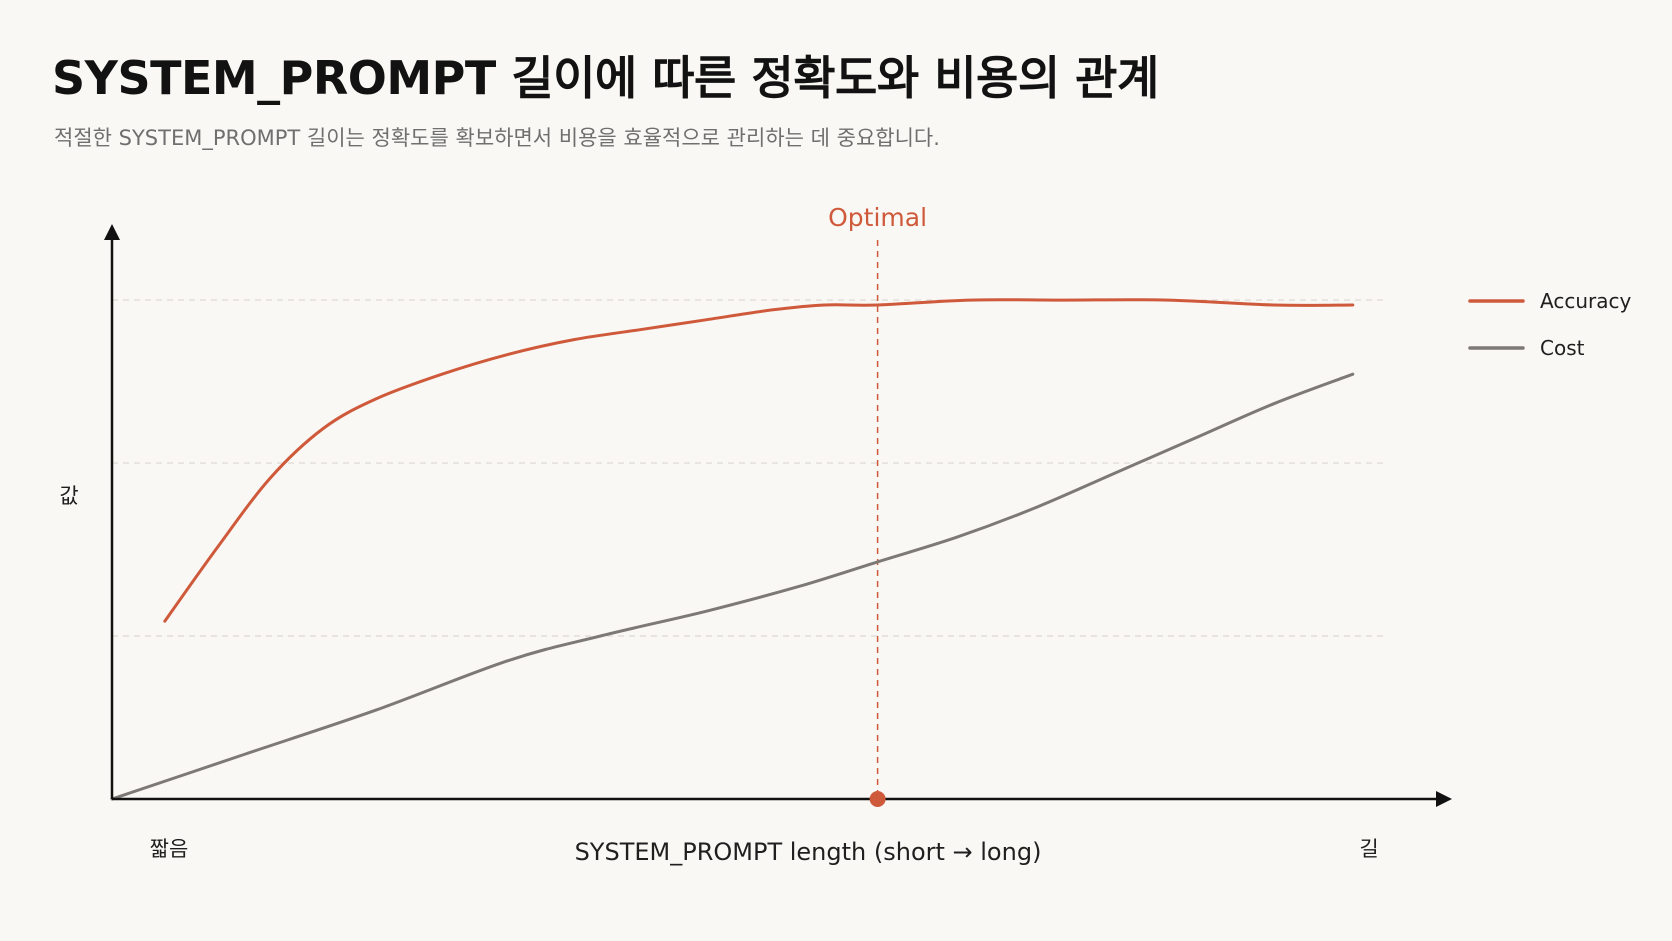 The height and width of the screenshot is (941, 1672). I want to click on chart-title: SYSTEM_PROMPT 길이에 따른 정확도와 비용의 관계, so click(605, 78).